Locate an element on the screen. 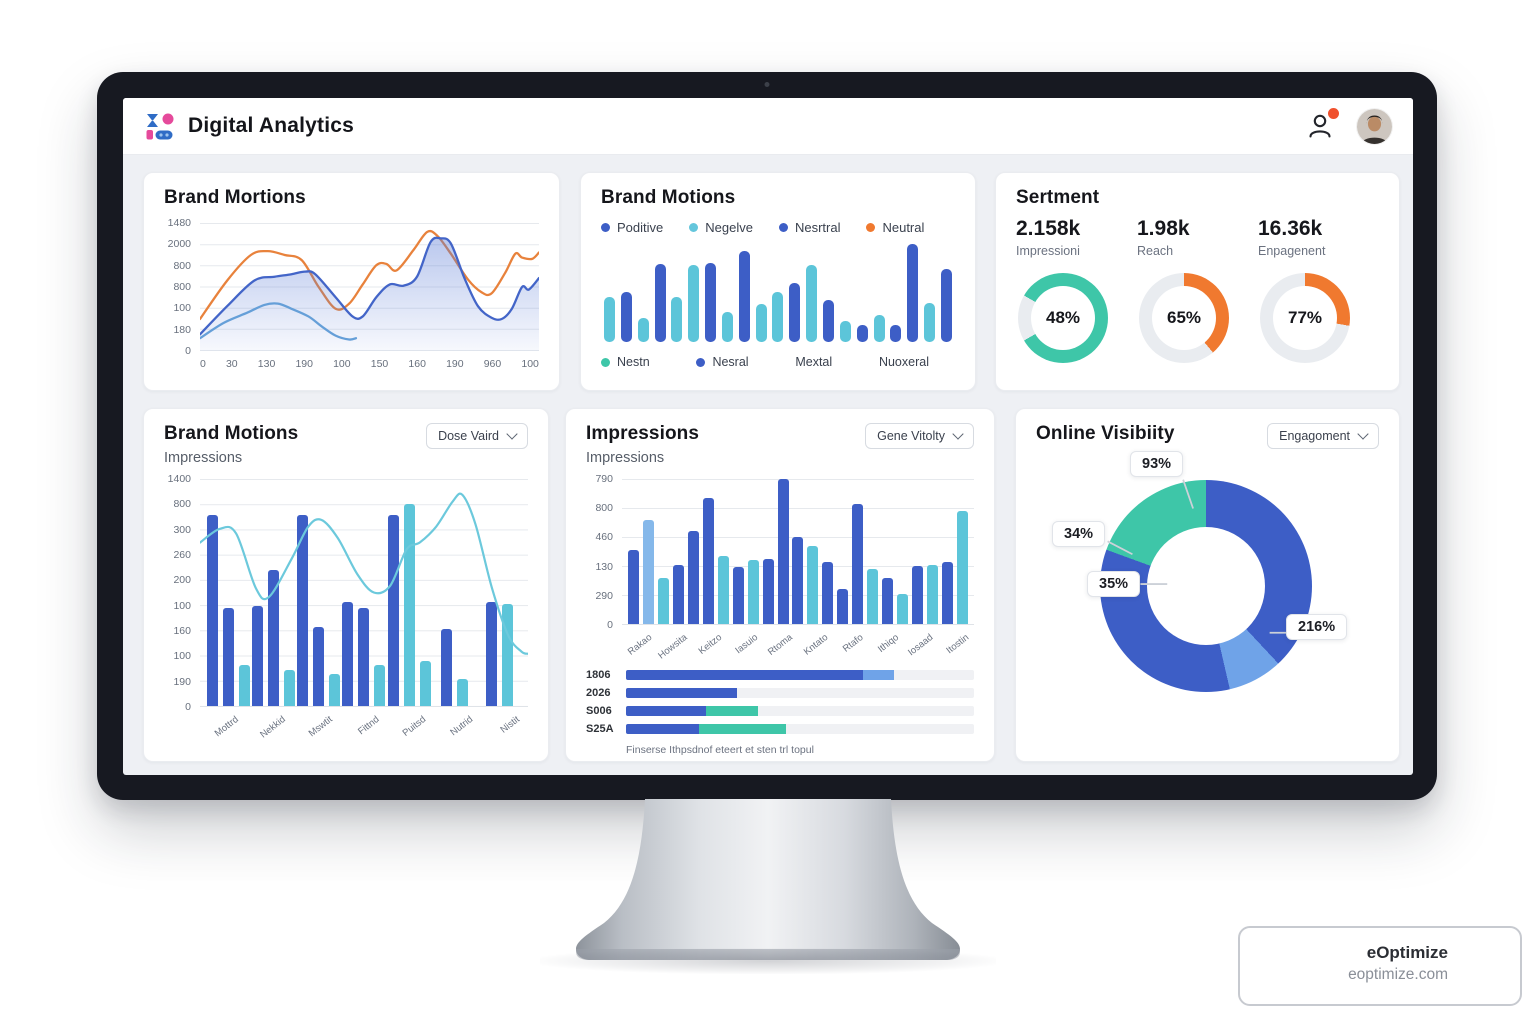 This screenshot has height=1024, width=1536. x-tick: 960 is located at coordinates (492, 364).